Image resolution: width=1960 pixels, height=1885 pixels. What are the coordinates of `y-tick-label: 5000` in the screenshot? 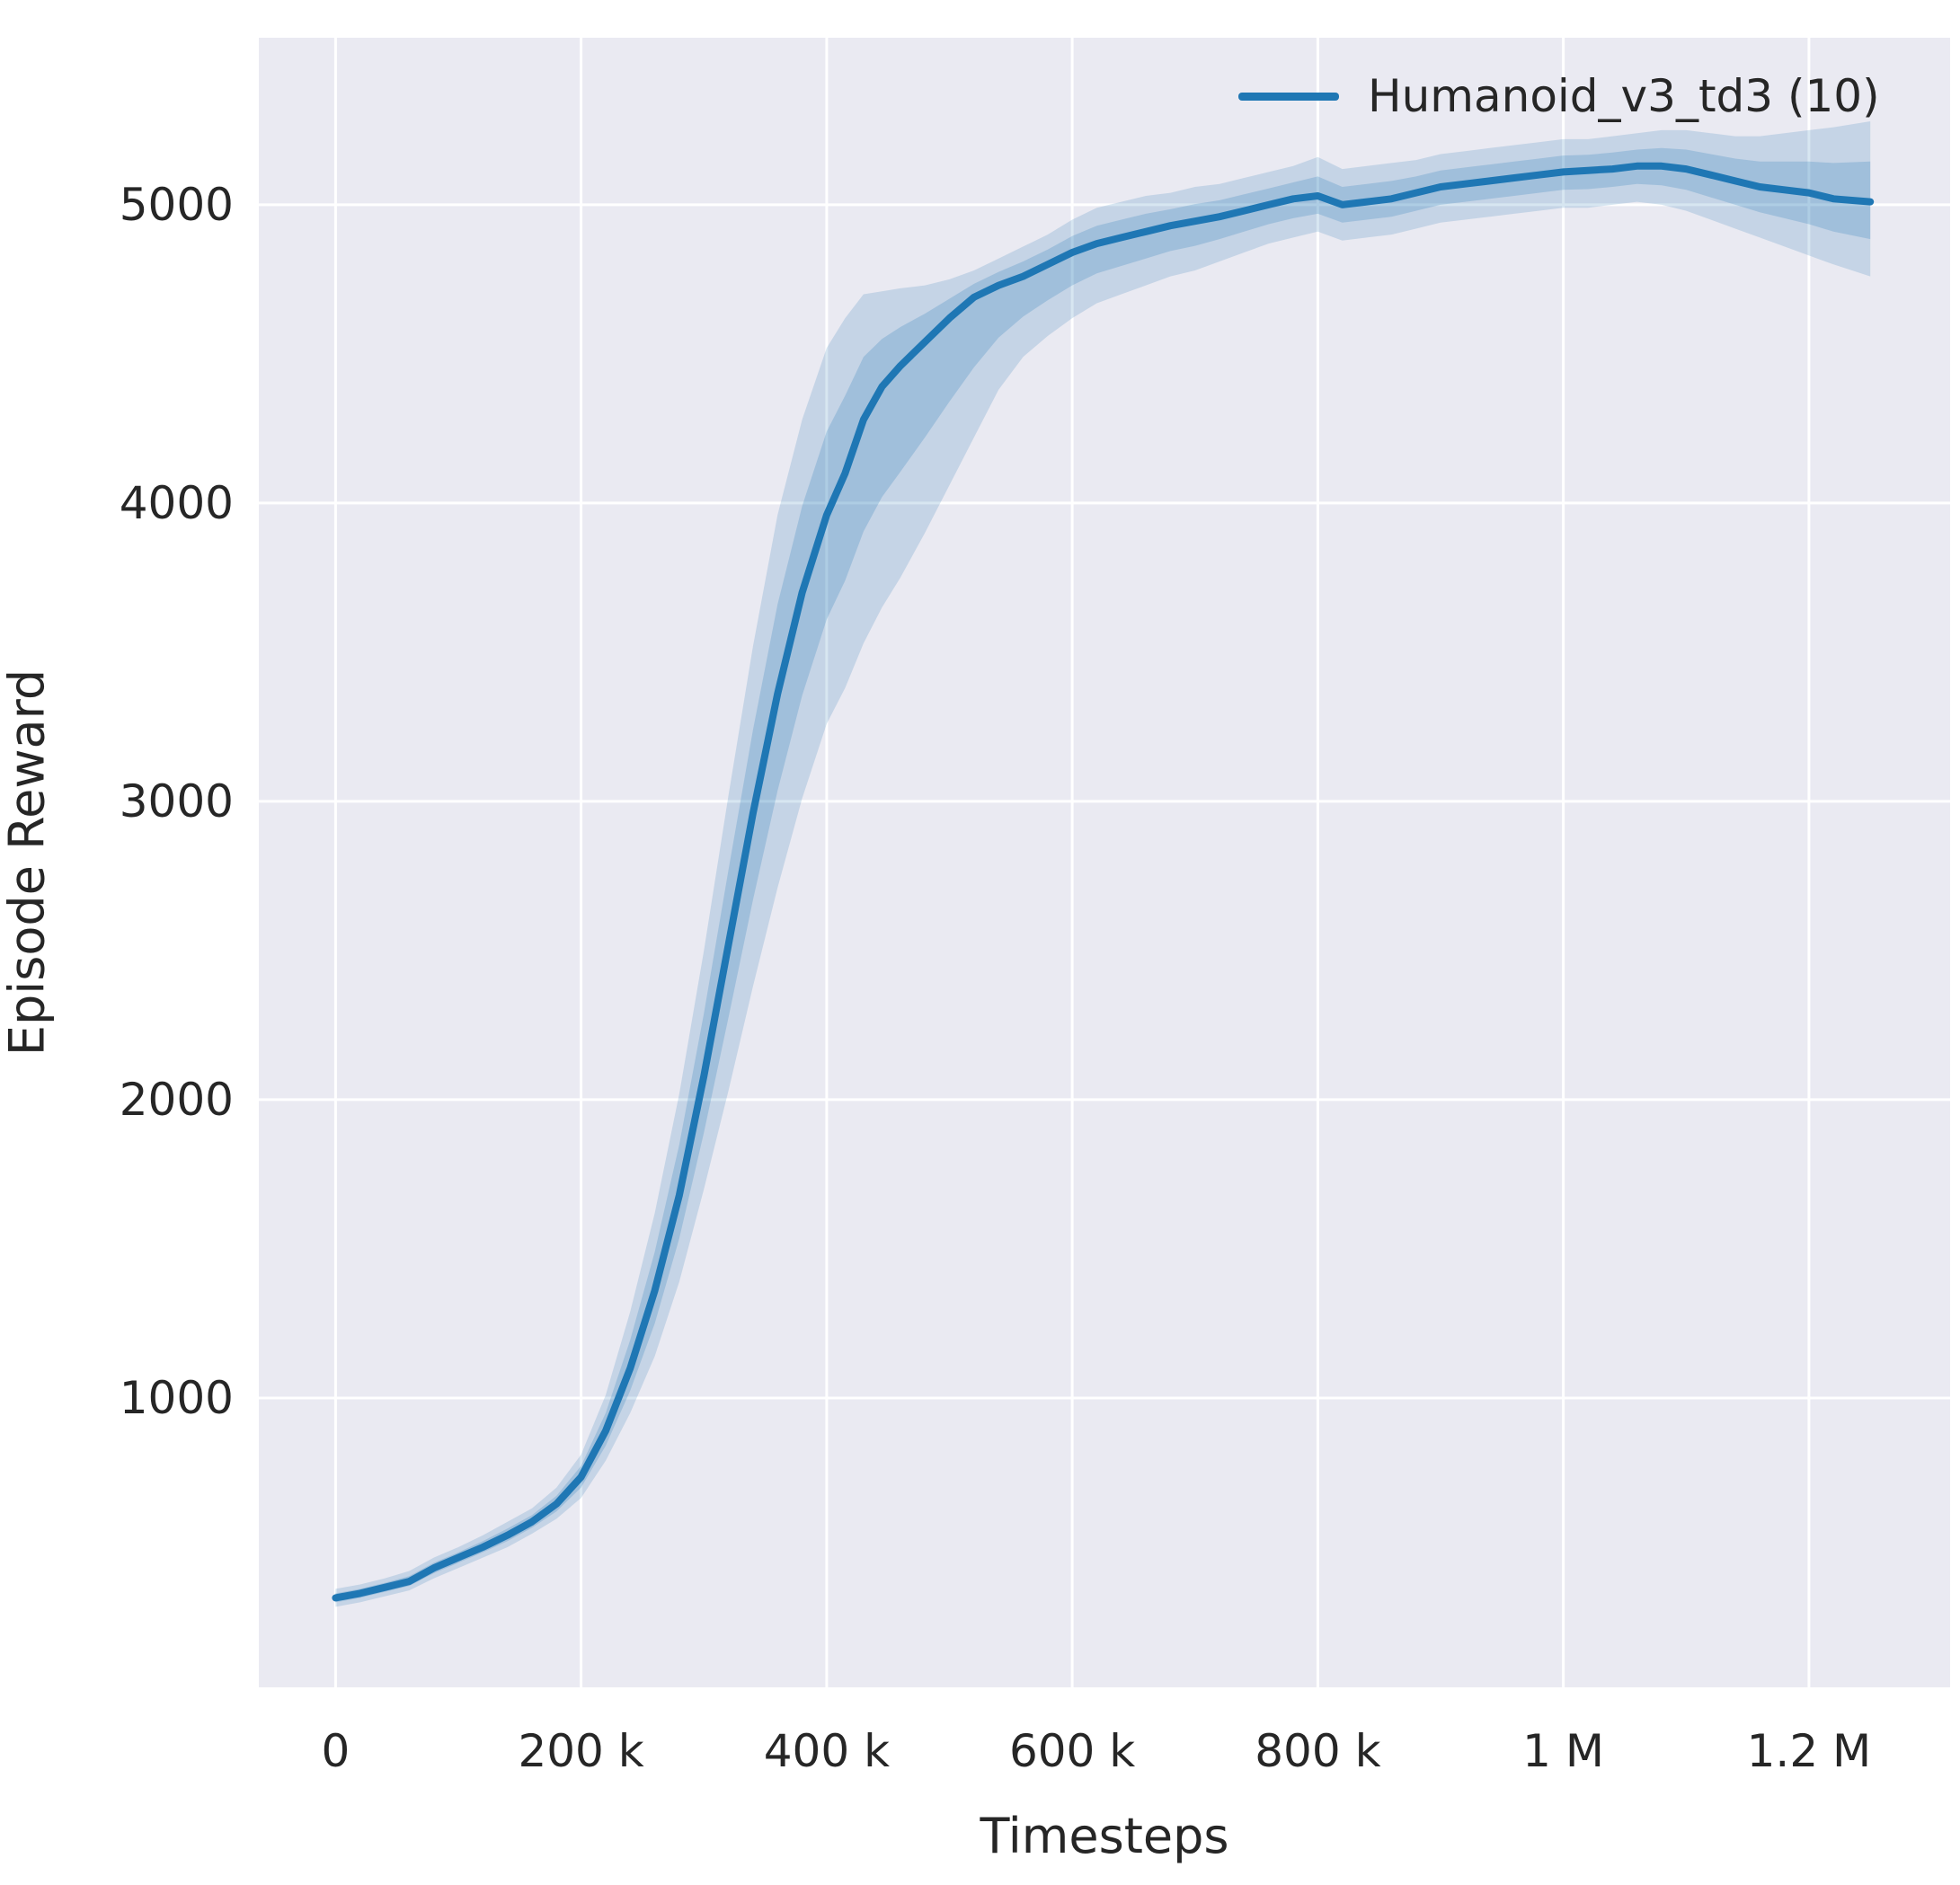 It's located at (177, 205).